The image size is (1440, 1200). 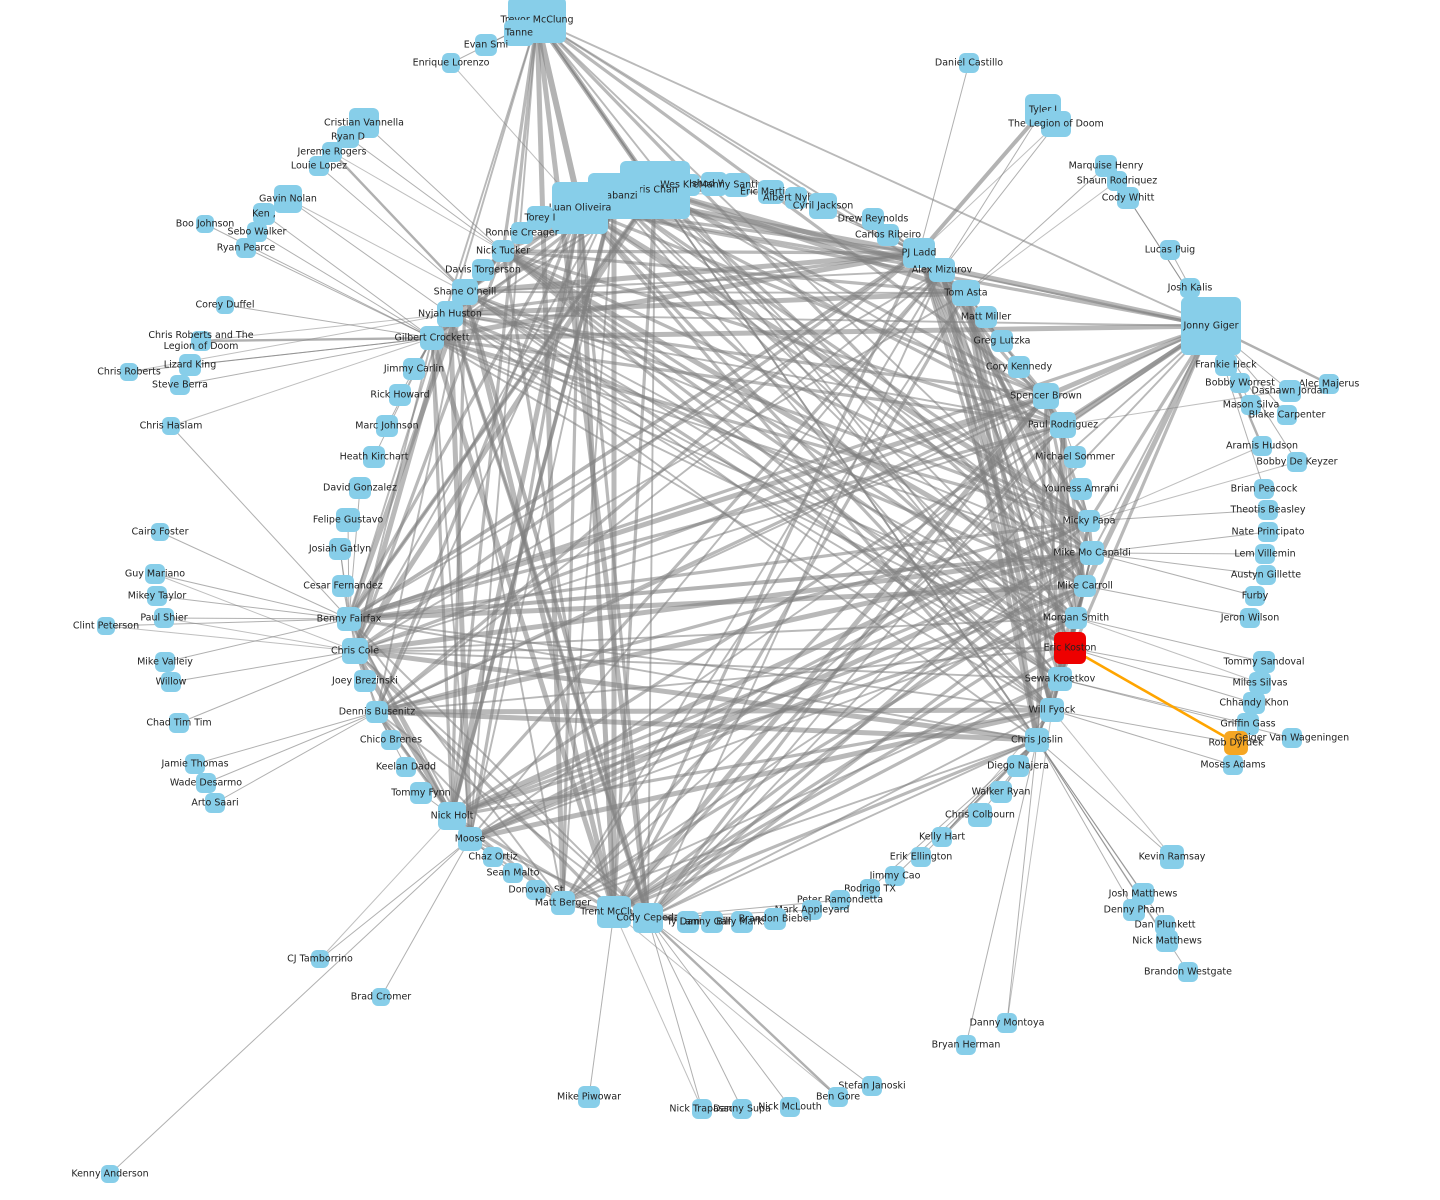 What do you see at coordinates (980, 815) in the screenshot?
I see `graph-node-chris-colbourn` at bounding box center [980, 815].